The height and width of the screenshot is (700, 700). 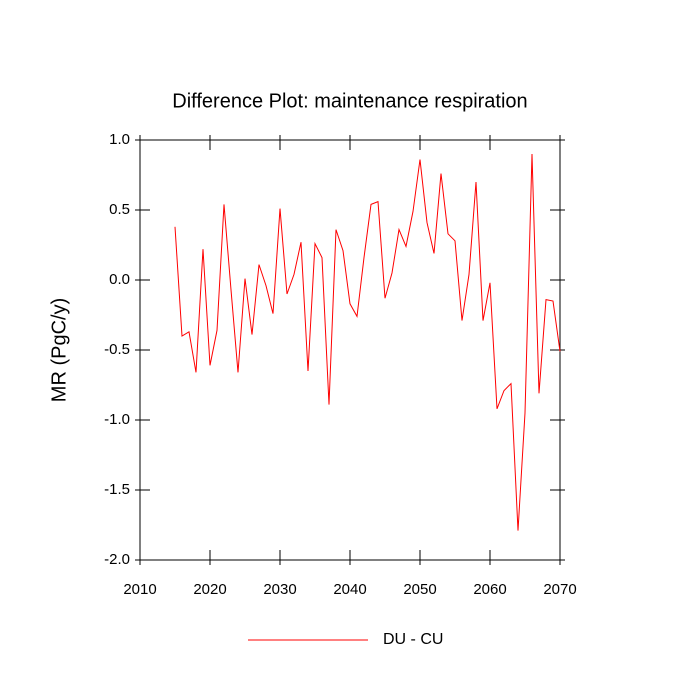 What do you see at coordinates (119, 209) in the screenshot?
I see `y-tick-label: 0.5` at bounding box center [119, 209].